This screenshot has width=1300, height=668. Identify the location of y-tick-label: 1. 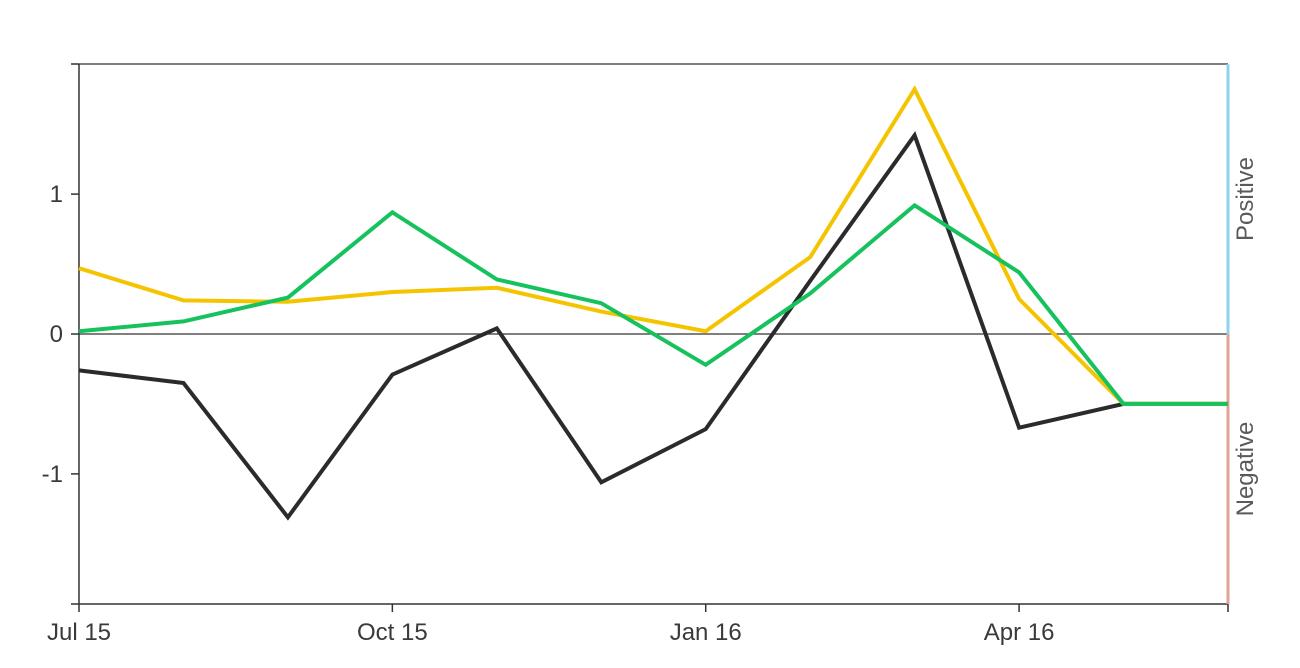
(56, 194).